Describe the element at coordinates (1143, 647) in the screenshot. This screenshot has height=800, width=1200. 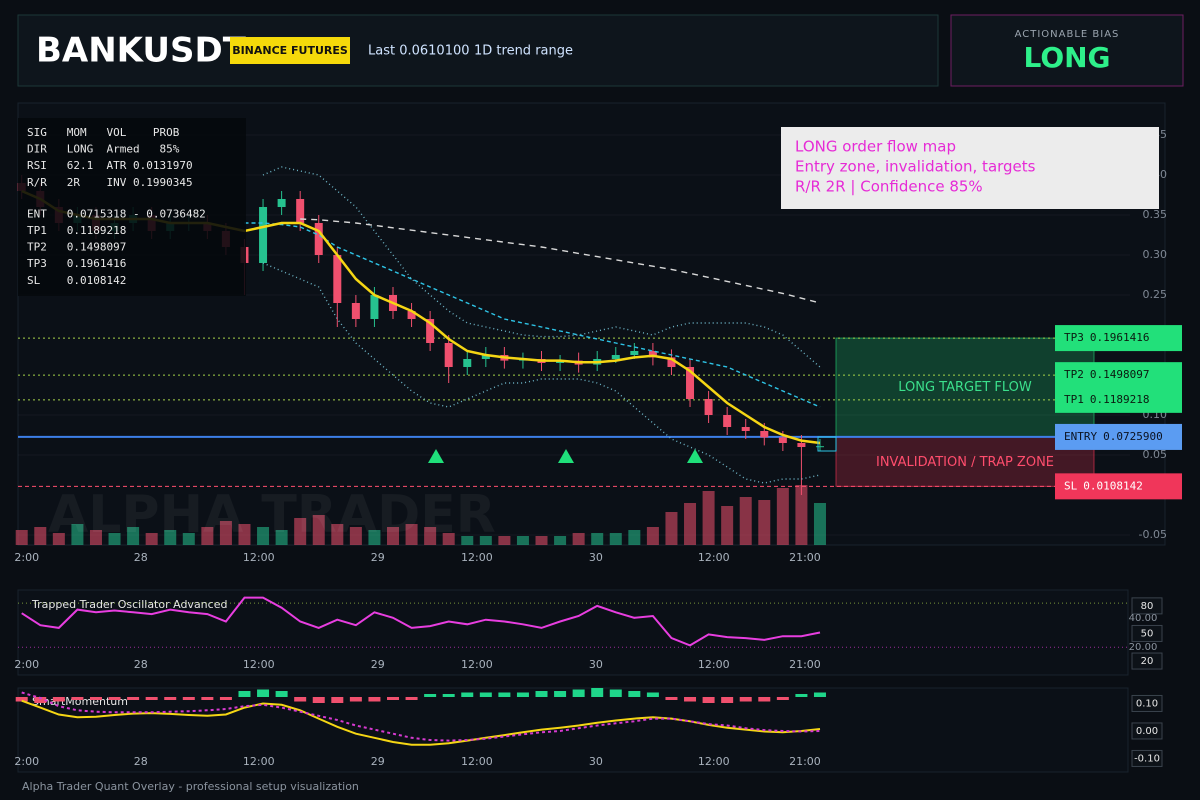
I see `secondary-label: 20.00` at that location.